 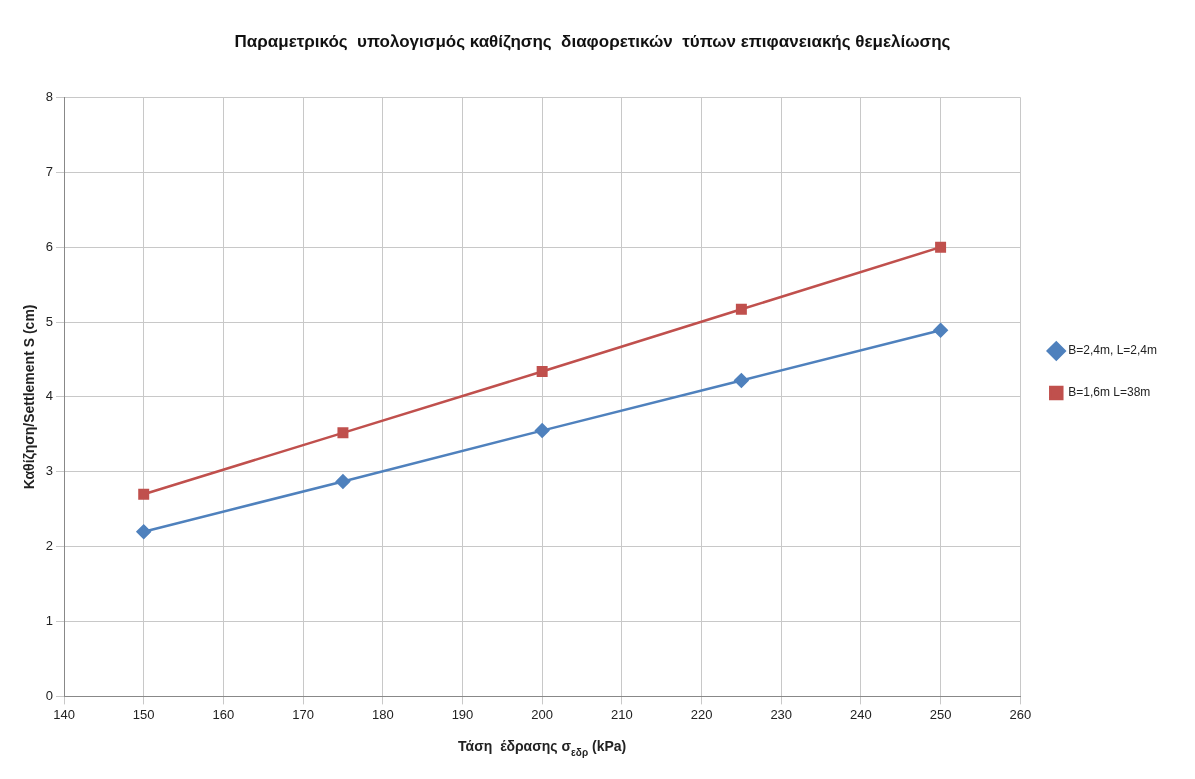 I want to click on x-tick-label: 160, so click(x=223, y=714).